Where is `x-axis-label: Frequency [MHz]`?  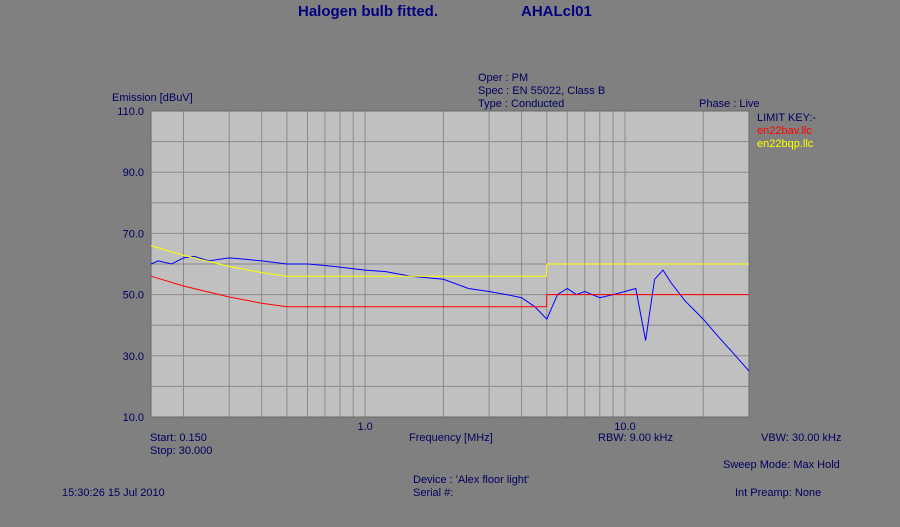 x-axis-label: Frequency [MHz] is located at coordinates (451, 438).